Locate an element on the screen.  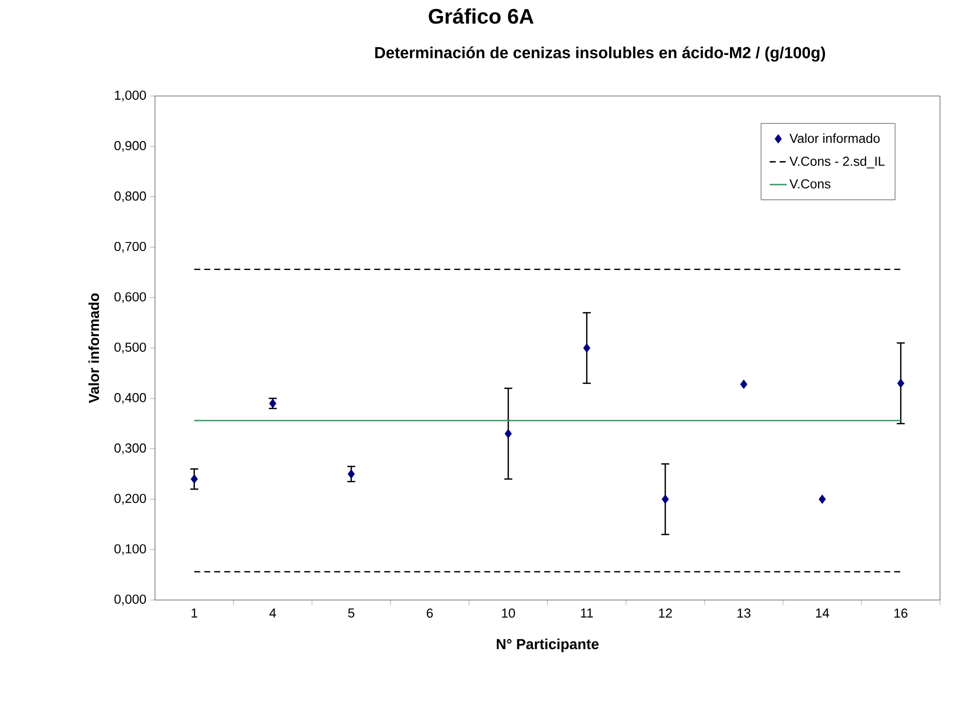
x-tick-label: 6 is located at coordinates (429, 613).